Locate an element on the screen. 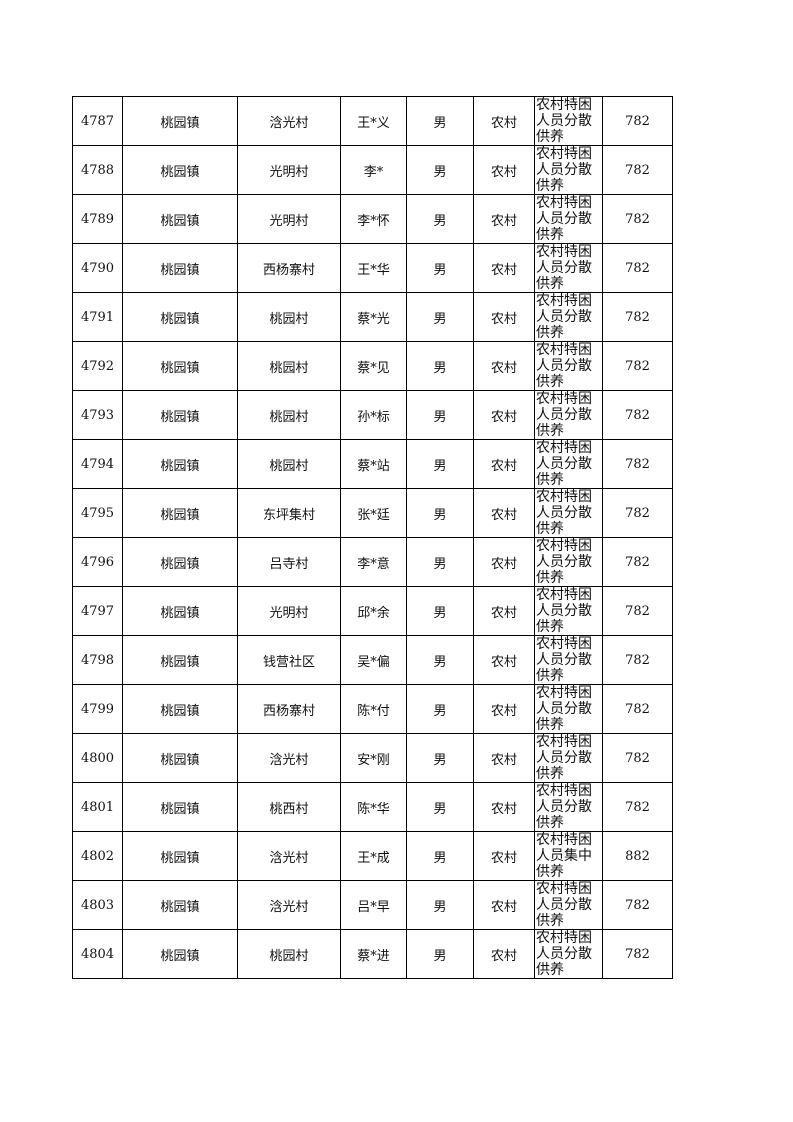  cell-id: 4798 is located at coordinates (97, 660).